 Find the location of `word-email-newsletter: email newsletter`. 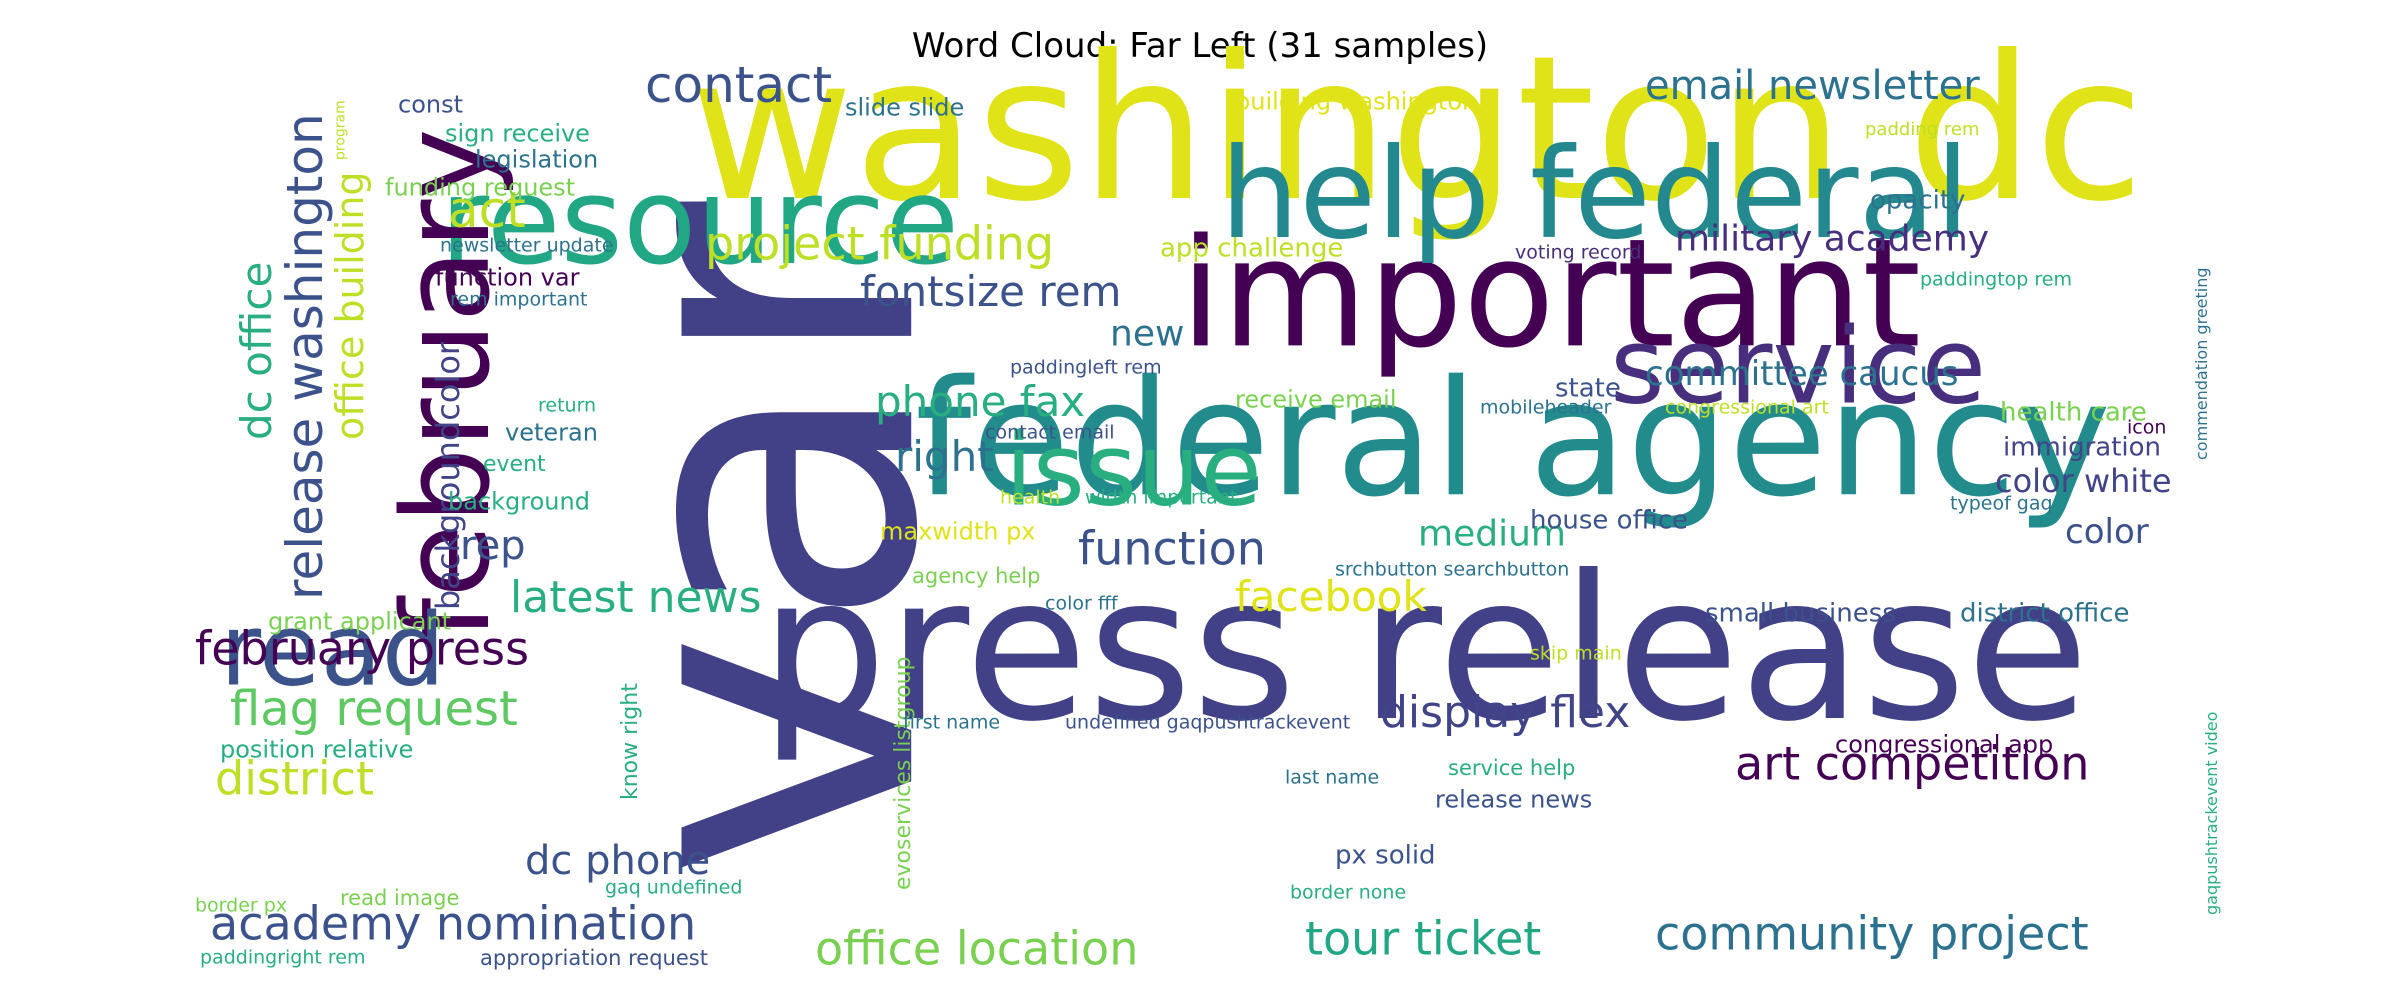

word-email-newsletter: email newsletter is located at coordinates (1812, 86).